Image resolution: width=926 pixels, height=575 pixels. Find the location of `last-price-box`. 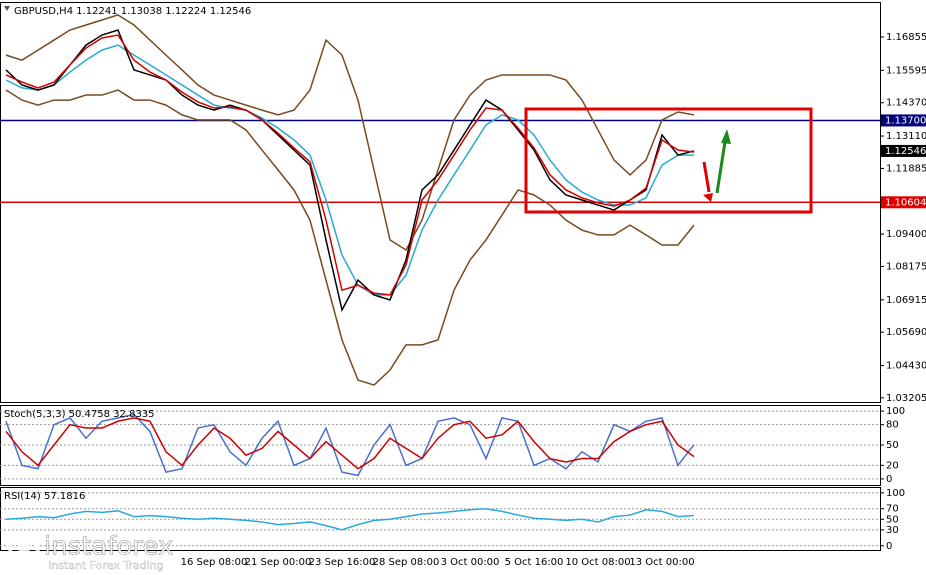

last-price-box is located at coordinates (903, 150).